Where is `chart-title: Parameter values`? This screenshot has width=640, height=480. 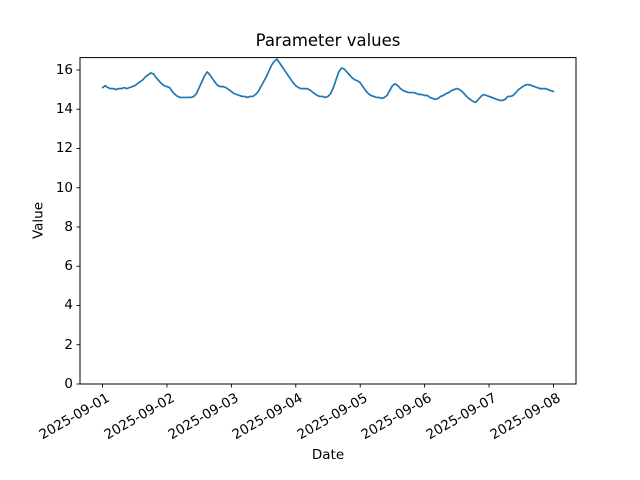
chart-title: Parameter values is located at coordinates (328, 40).